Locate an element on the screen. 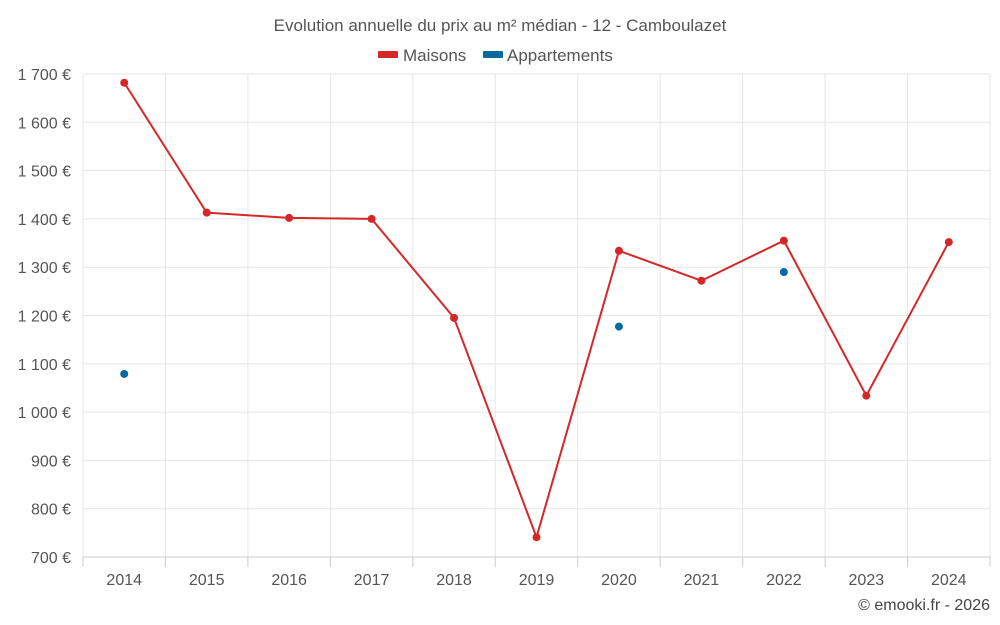  x-tick-label: 2015 is located at coordinates (207, 580).